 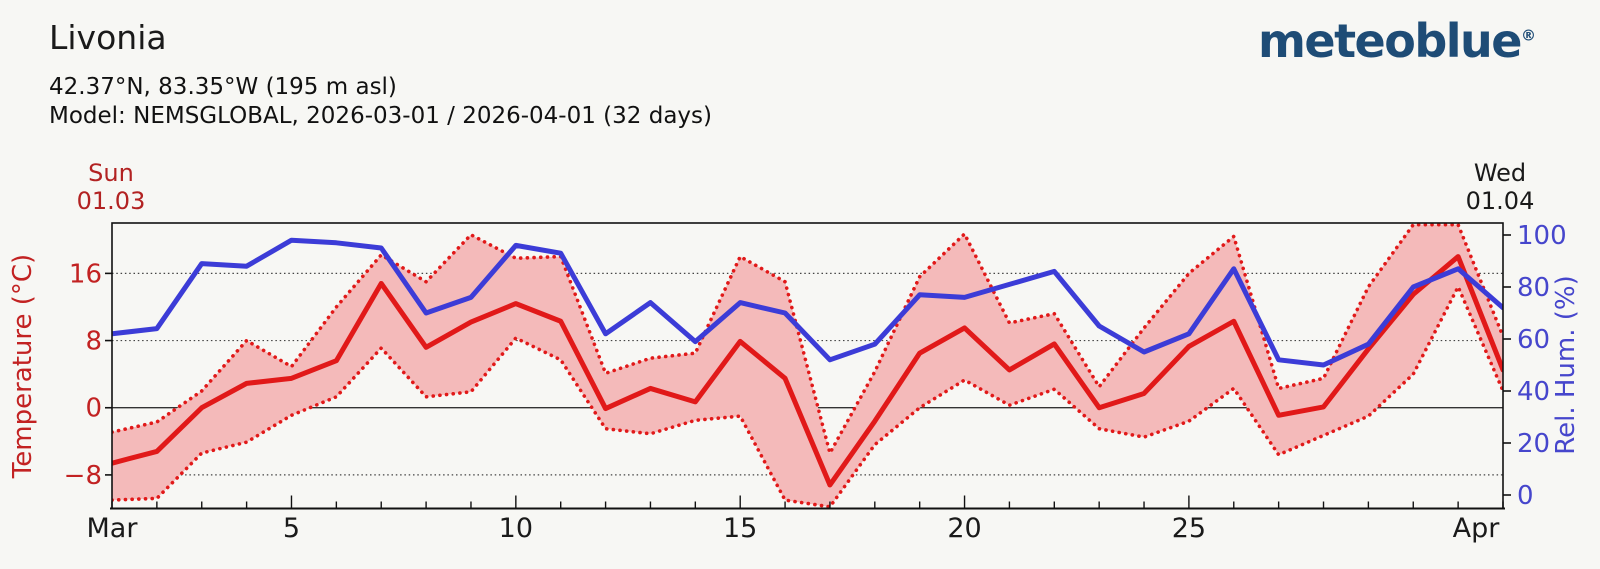 I want to click on x-tick-label: Mar, so click(x=113, y=528).